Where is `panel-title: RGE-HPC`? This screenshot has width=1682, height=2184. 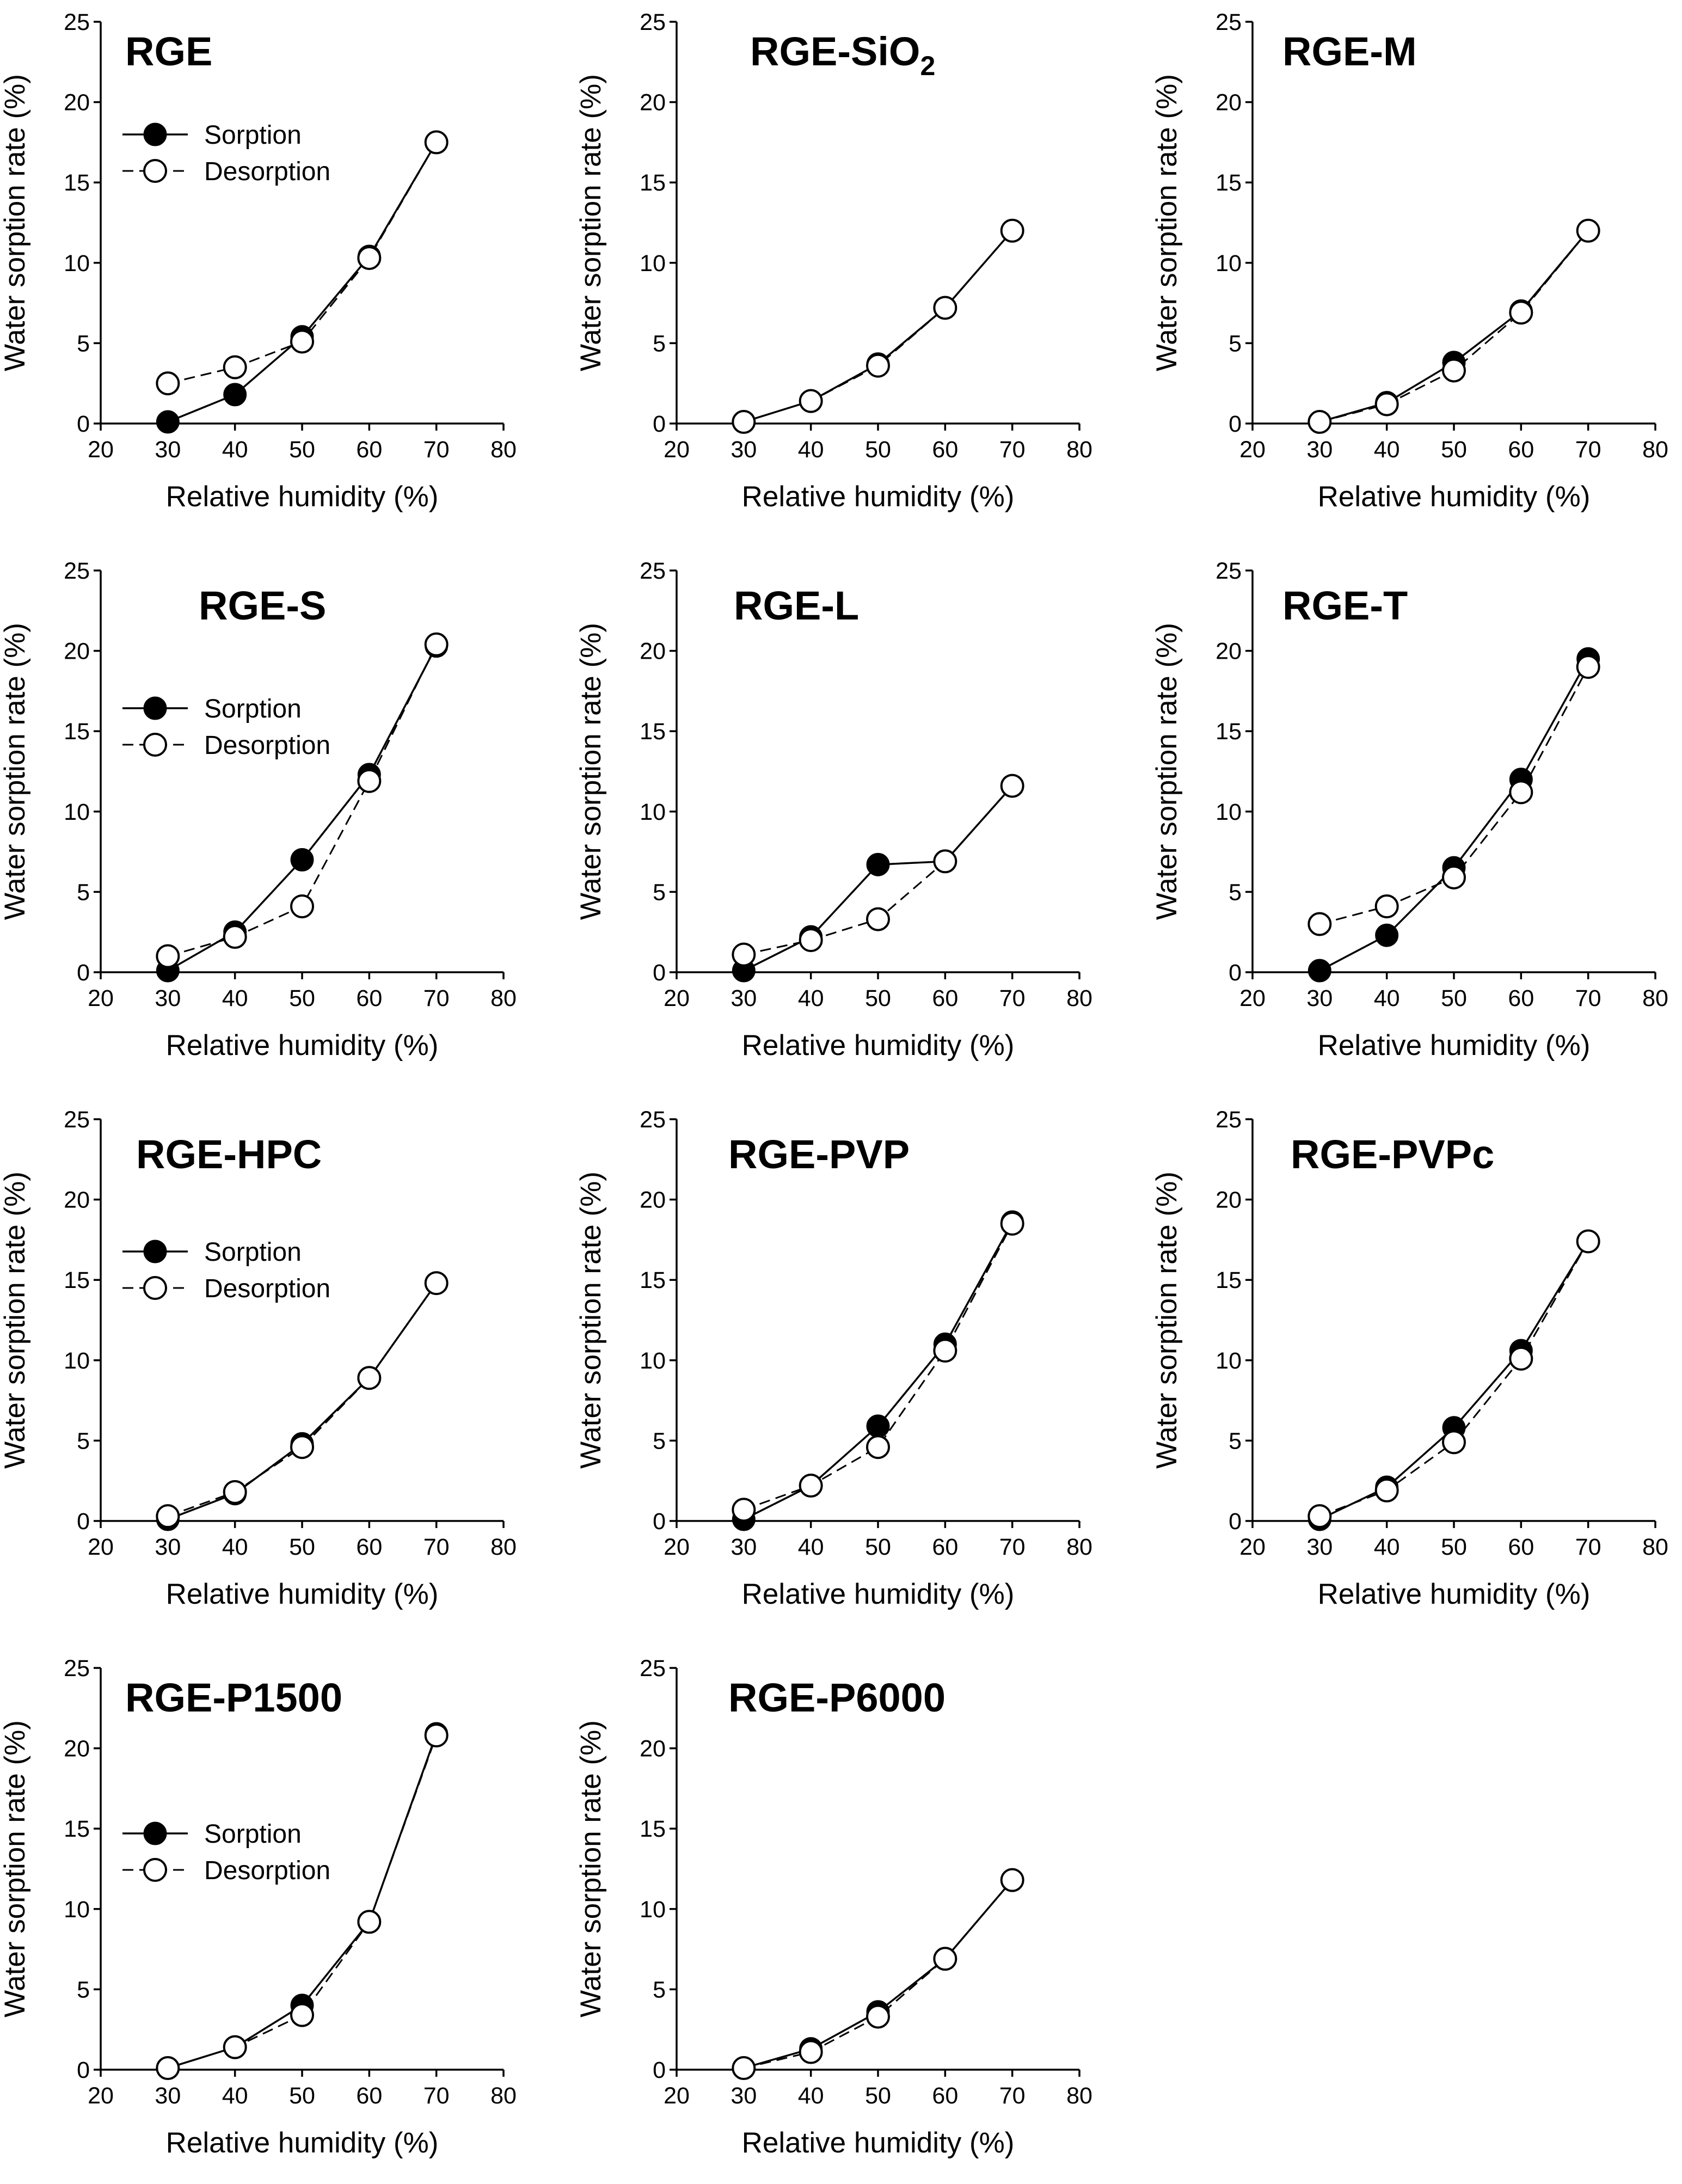
panel-title: RGE-HPC is located at coordinates (229, 1154).